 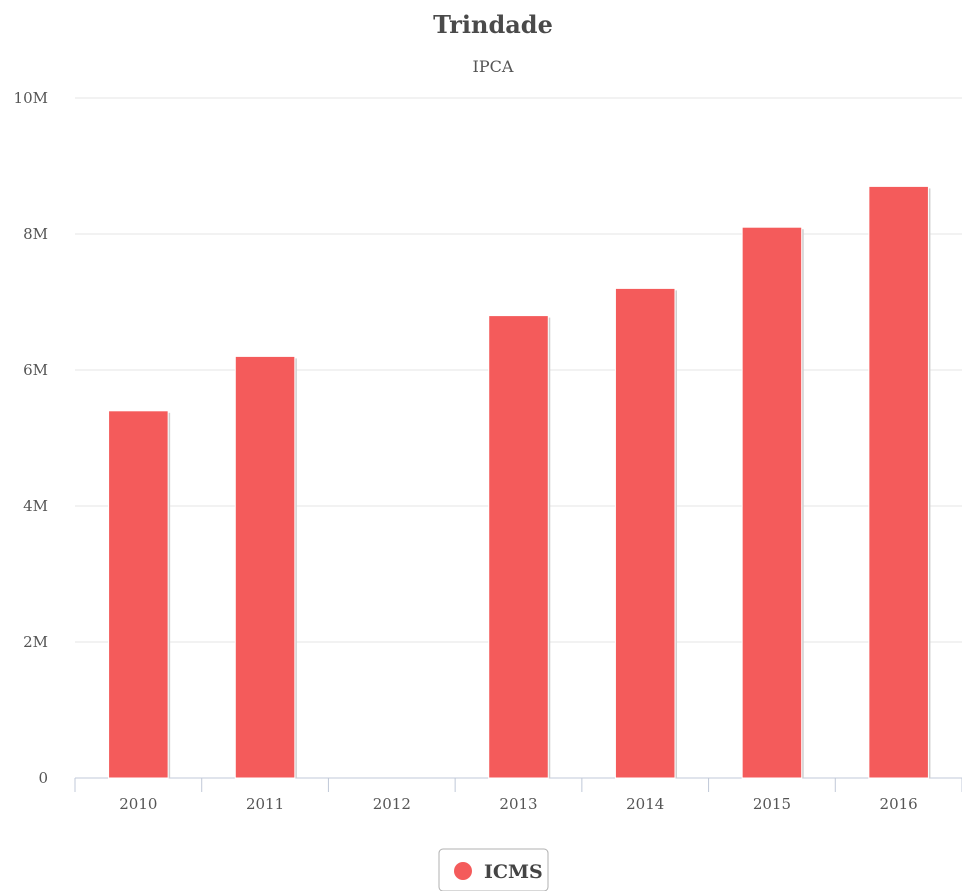 What do you see at coordinates (31, 438) in the screenshot?
I see `y-axis: 0 2M 4M 6M 8M 10M` at bounding box center [31, 438].